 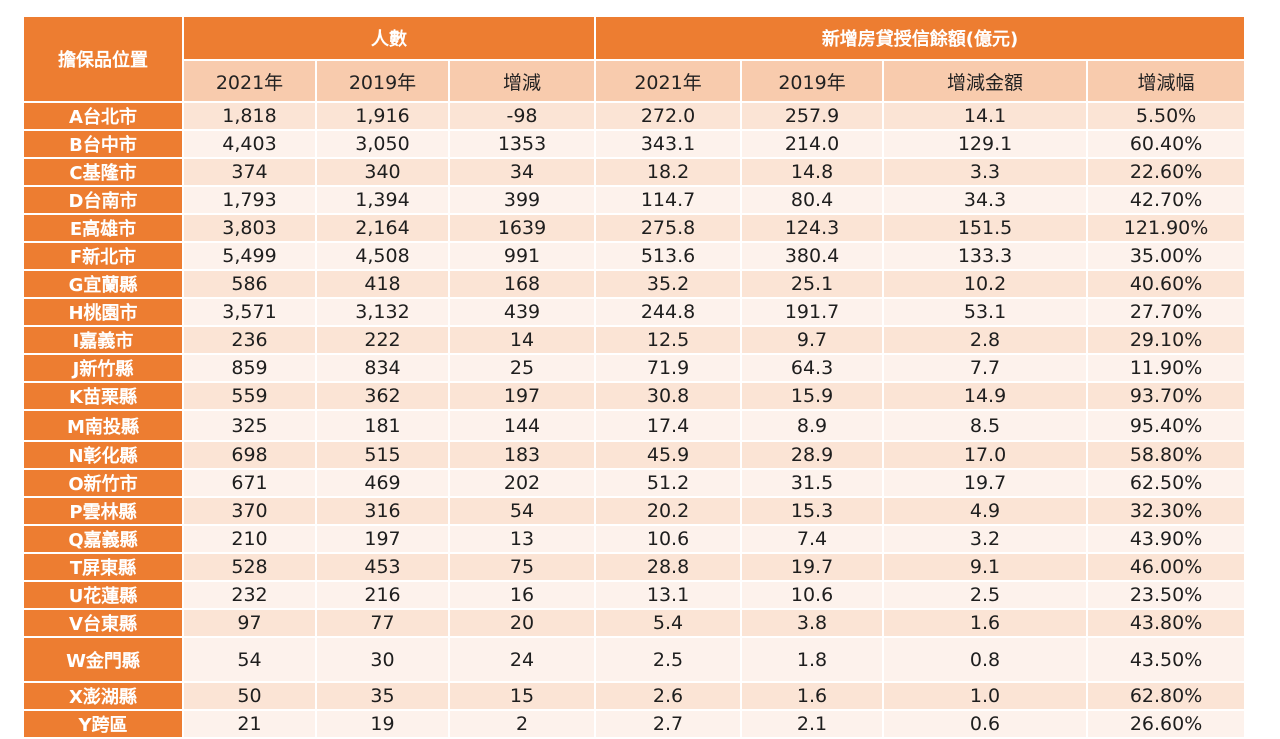 What do you see at coordinates (634, 724) in the screenshot?
I see `table-row: Y跨區 21 19 2 2.7 2.1 0.6 26.60%` at bounding box center [634, 724].